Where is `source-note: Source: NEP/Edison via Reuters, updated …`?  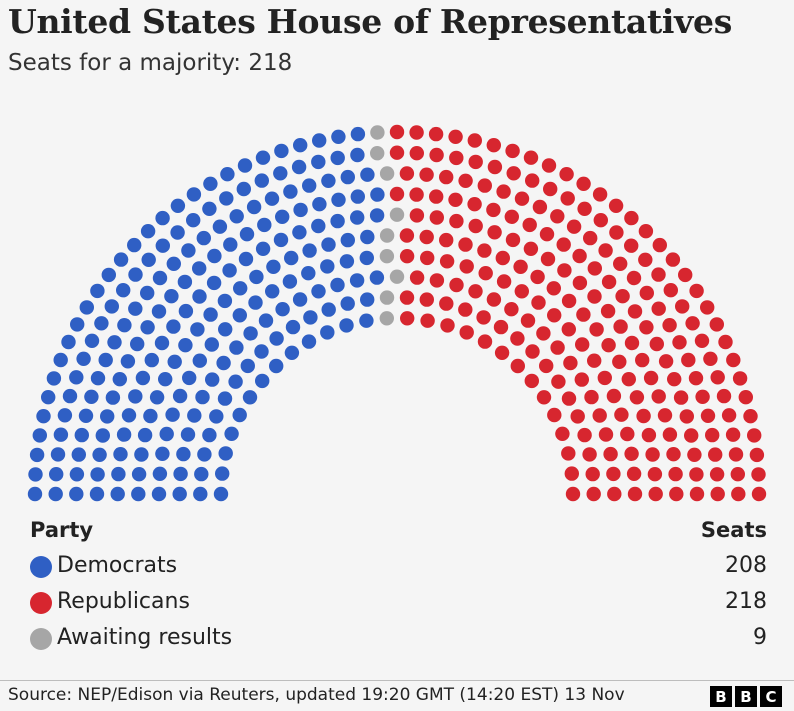
source-note: Source: NEP/Edison via Reuters, updated … is located at coordinates (316, 695).